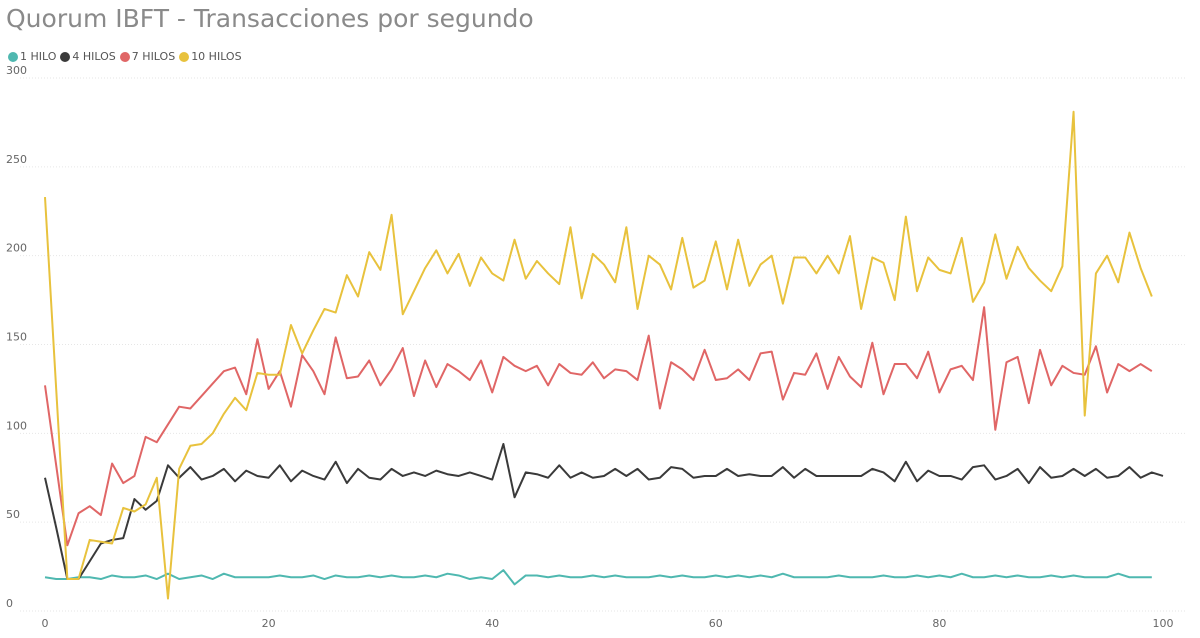  I want to click on legend-label-4-hilos: 4 HILOS, so click(94, 56).